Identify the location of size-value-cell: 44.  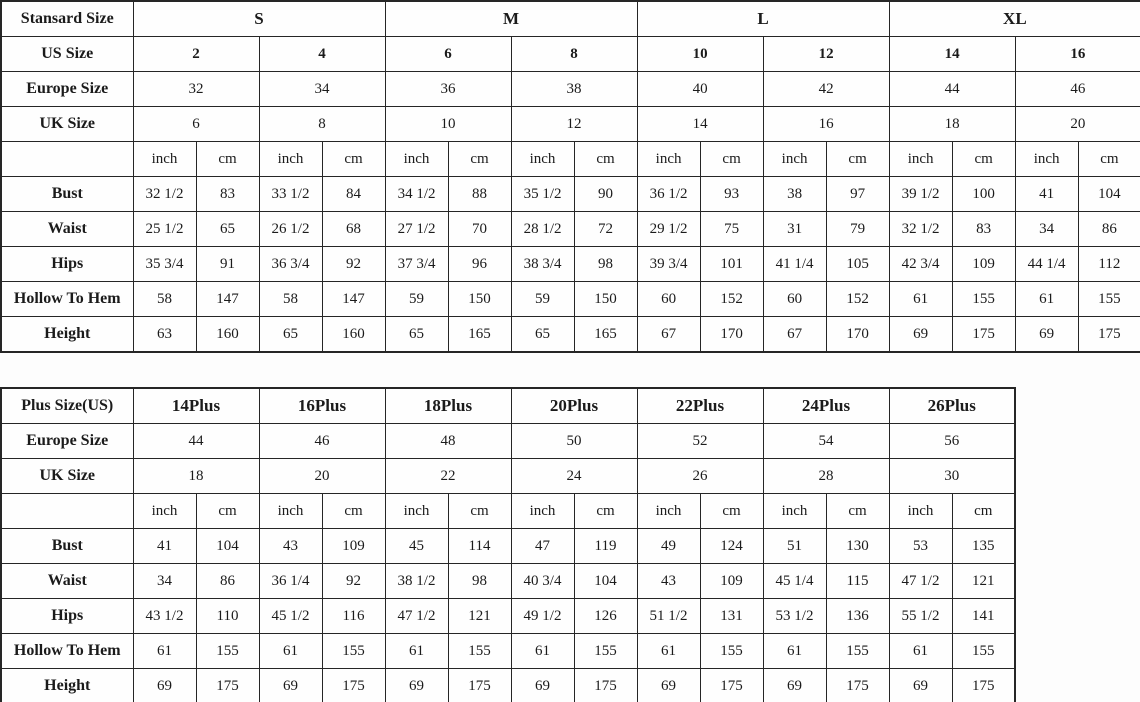
(196, 441).